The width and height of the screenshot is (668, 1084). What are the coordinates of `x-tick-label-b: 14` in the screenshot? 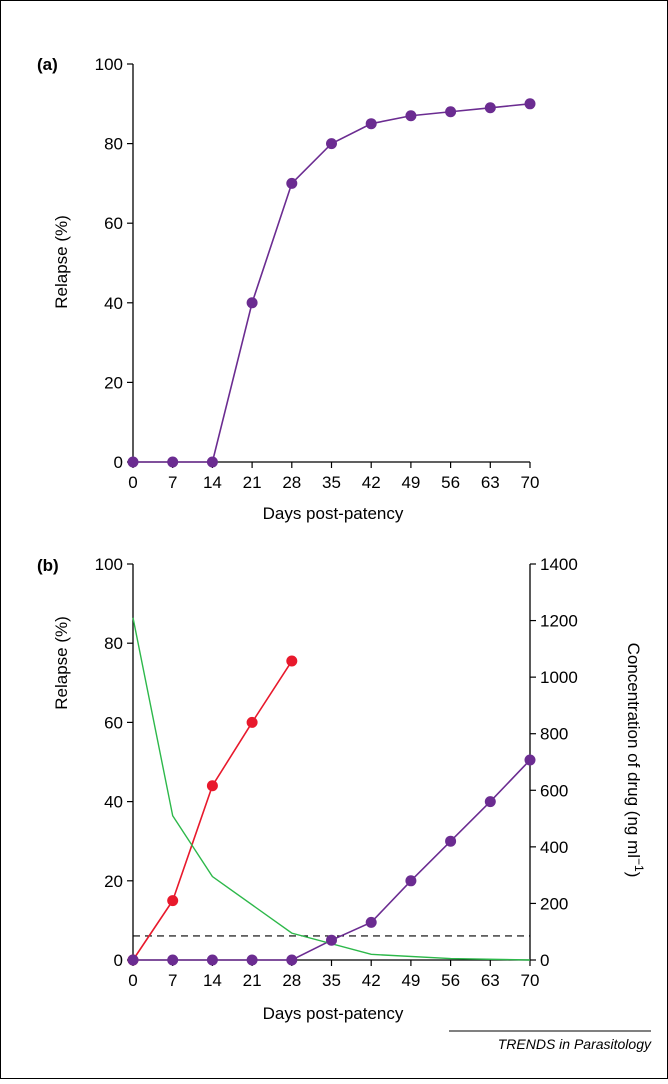 It's located at (212, 980).